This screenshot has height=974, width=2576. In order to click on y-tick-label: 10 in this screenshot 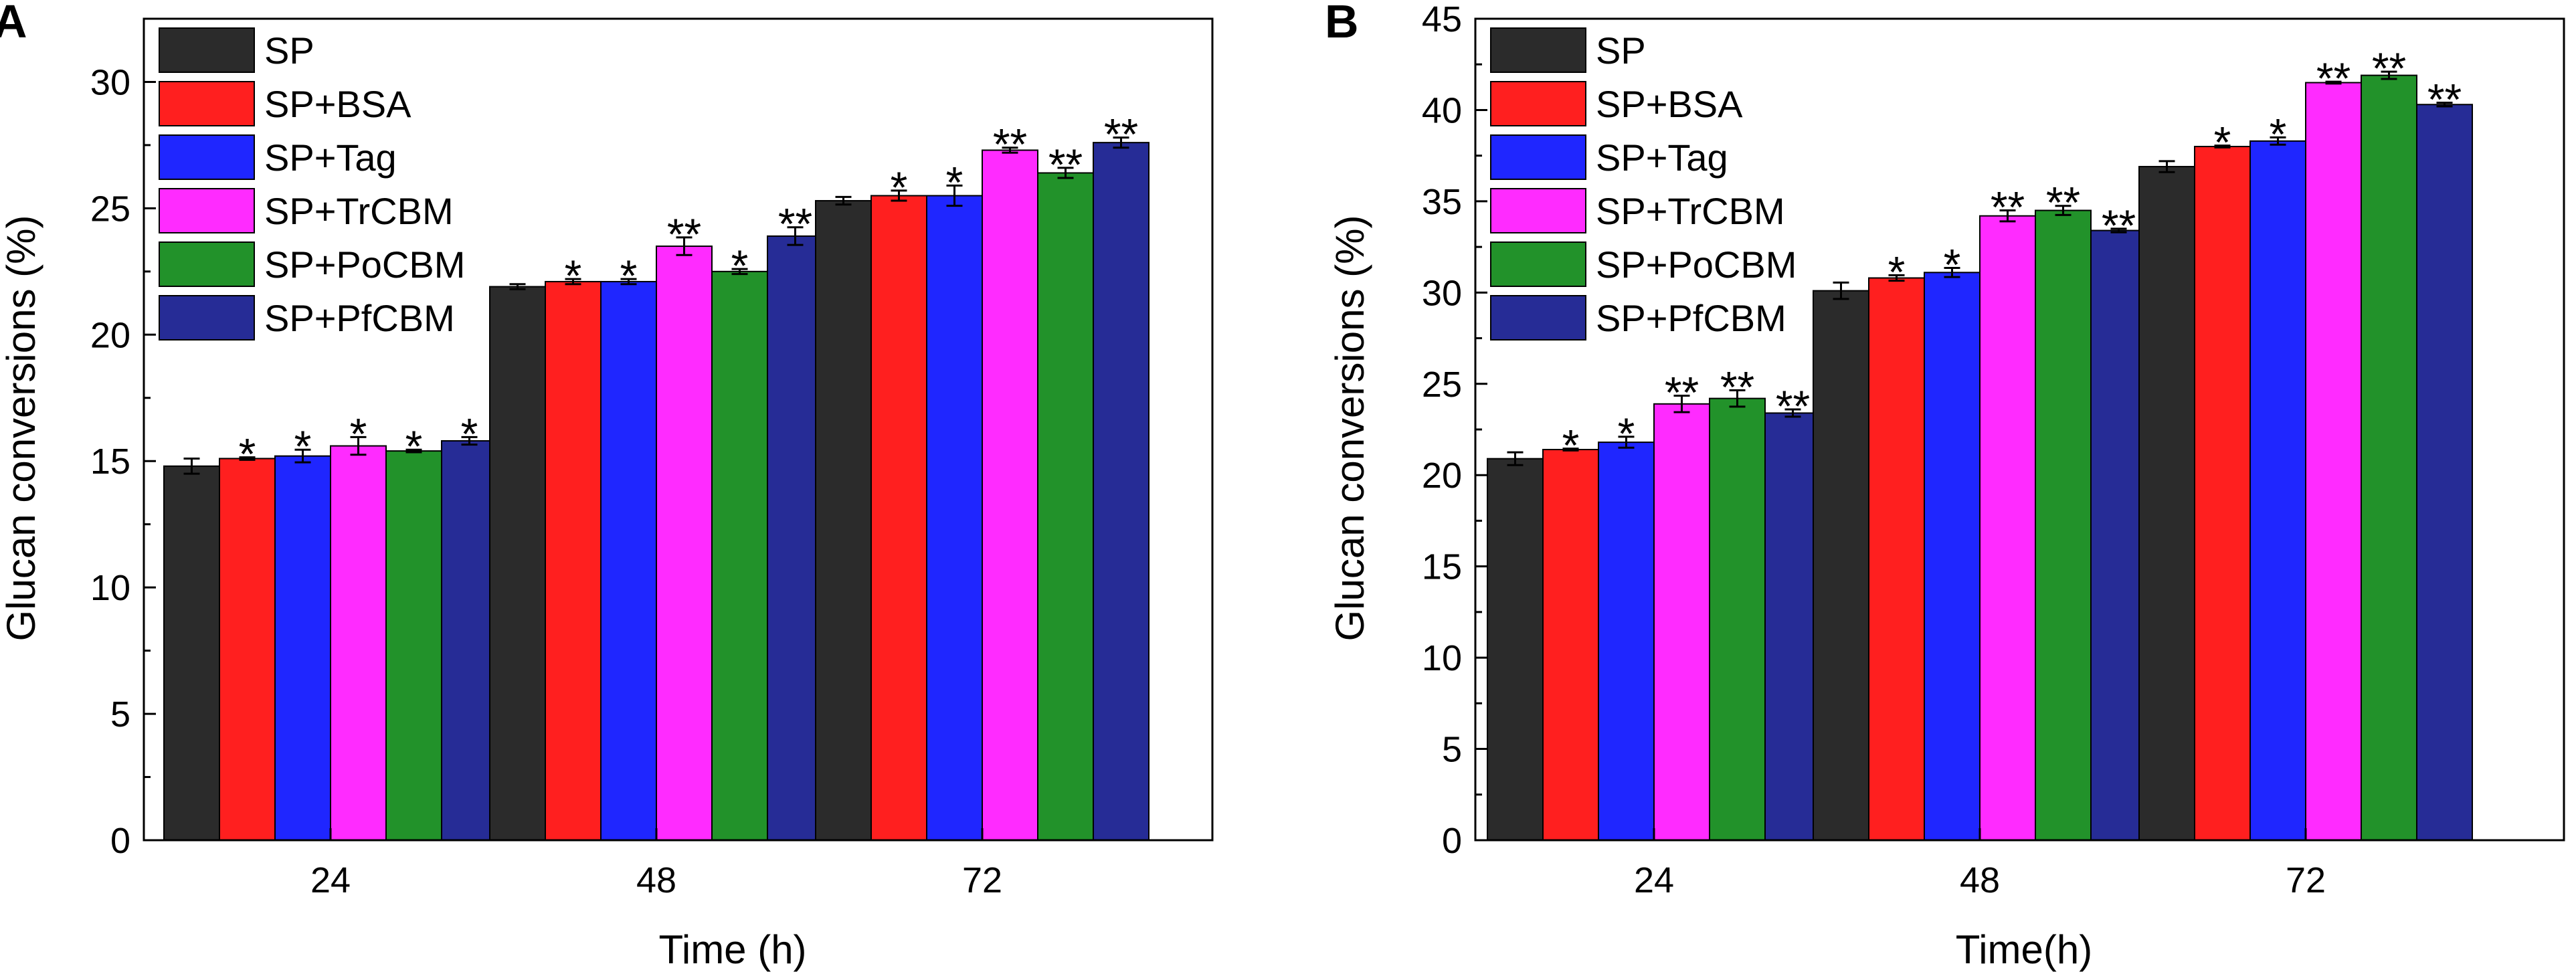, I will do `click(110, 588)`.